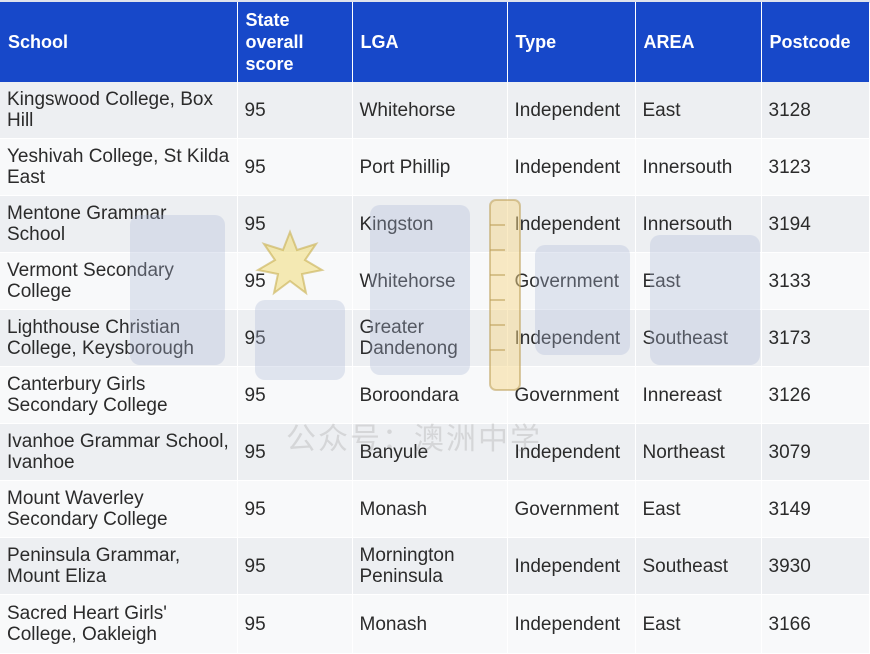  What do you see at coordinates (119, 624) in the screenshot?
I see `school-cell: Sacred Heart Girls' College, Oakleigh` at bounding box center [119, 624].